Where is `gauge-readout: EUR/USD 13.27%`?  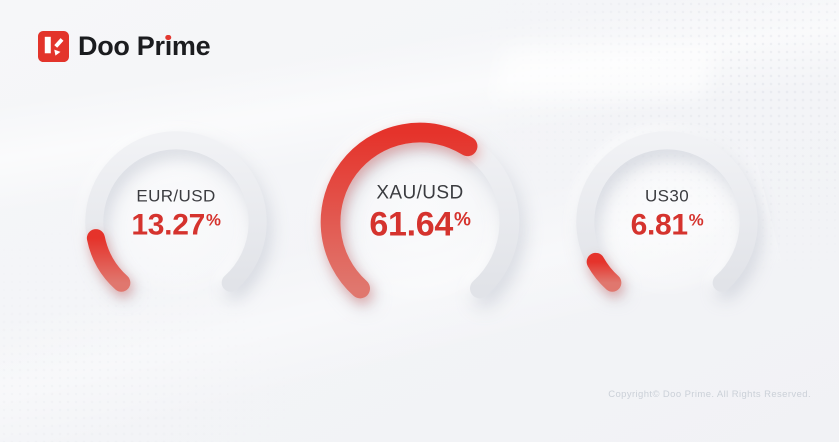
gauge-readout: EUR/USD 13.27% is located at coordinates (176, 214).